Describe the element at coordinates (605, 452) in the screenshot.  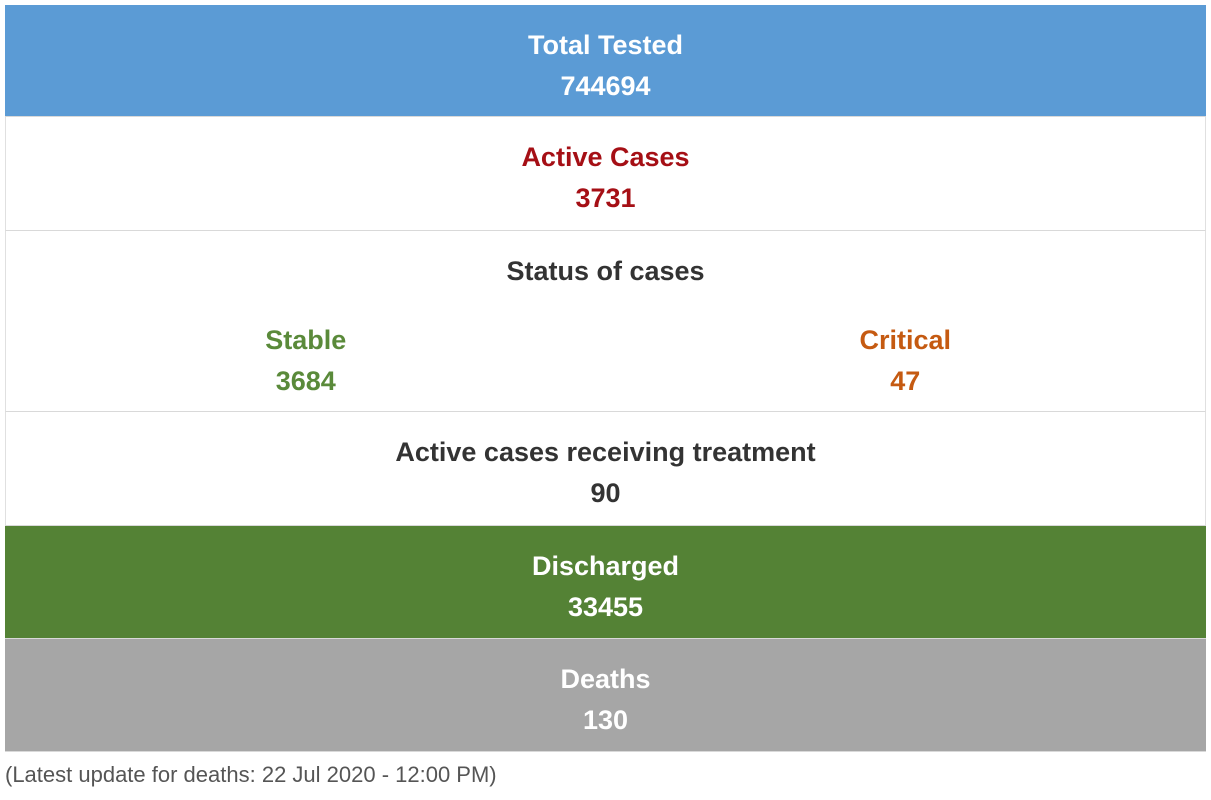
I see `treatment-label: Active cases receiving treatment` at that location.